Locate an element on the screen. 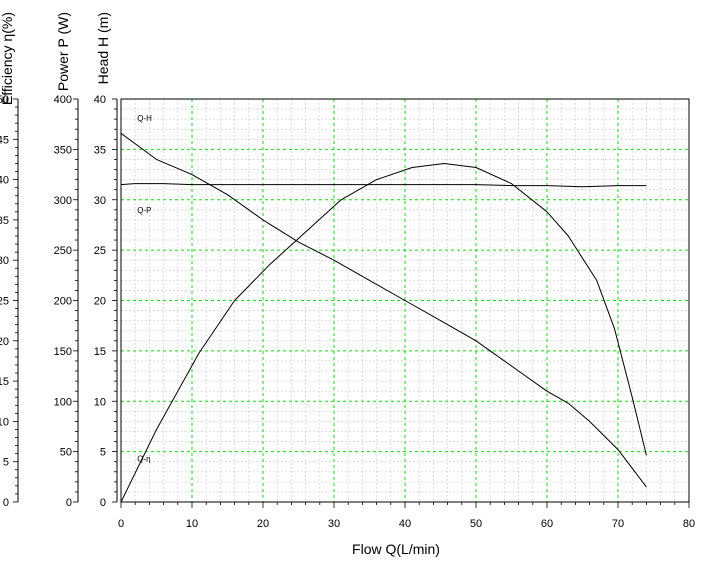 The height and width of the screenshot is (566, 714). head-tick-label: 0 is located at coordinates (103, 503).